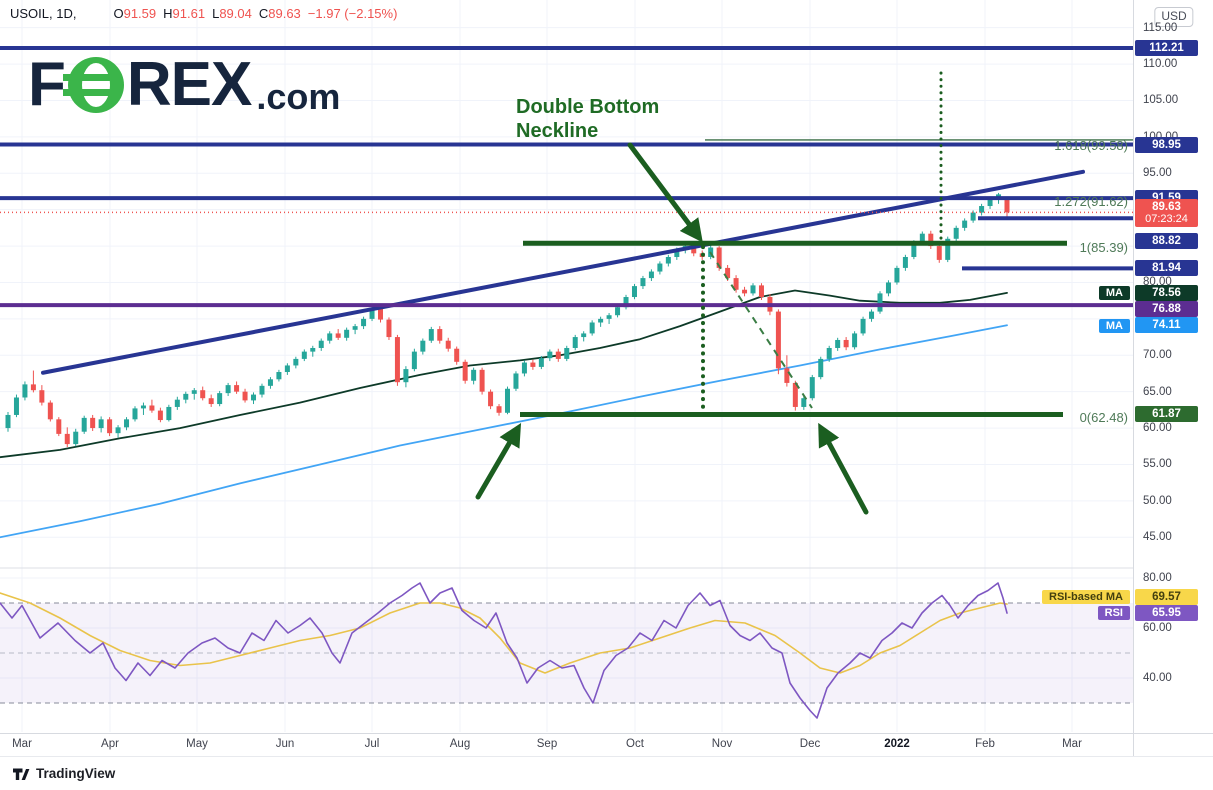 The height and width of the screenshot is (790, 1213). I want to click on price-badge-purple-level-7688: 76.88, so click(1166, 309).